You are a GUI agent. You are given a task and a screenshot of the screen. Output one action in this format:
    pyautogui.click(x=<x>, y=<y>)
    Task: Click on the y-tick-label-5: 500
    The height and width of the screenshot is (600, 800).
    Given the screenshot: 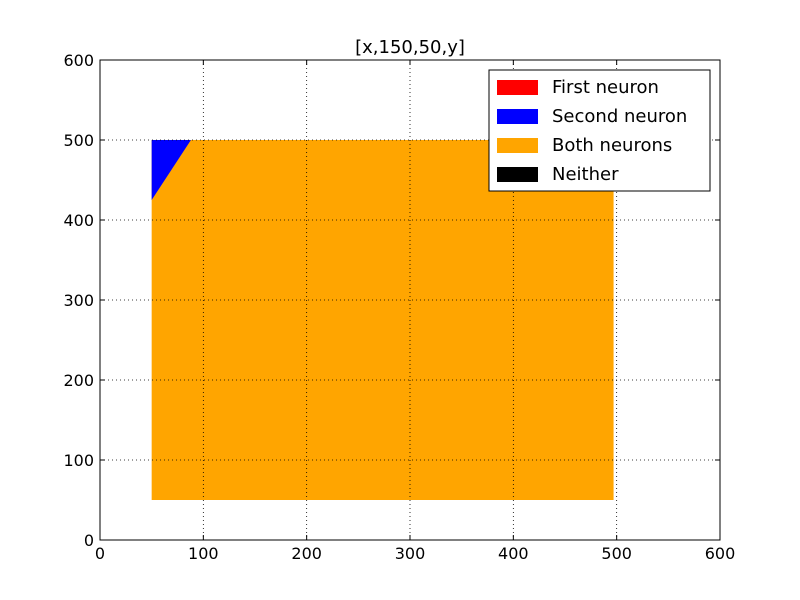 What is the action you would take?
    pyautogui.click(x=78, y=140)
    